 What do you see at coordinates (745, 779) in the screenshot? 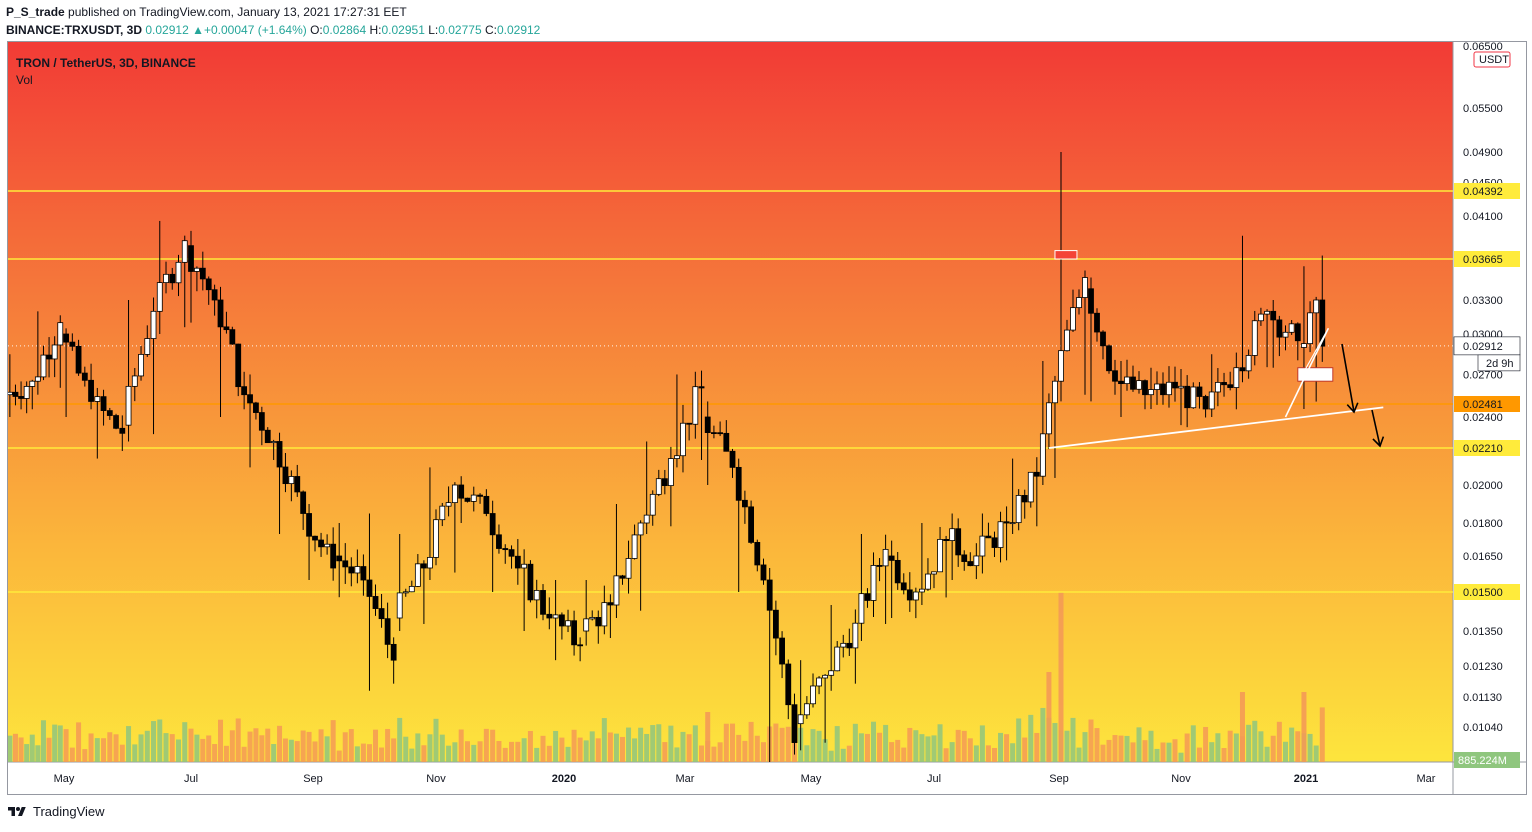
I see `time-axis: May Jul Sep Nov 2020 Mar May Jul Sep Nov 2021 Mar` at bounding box center [745, 779].